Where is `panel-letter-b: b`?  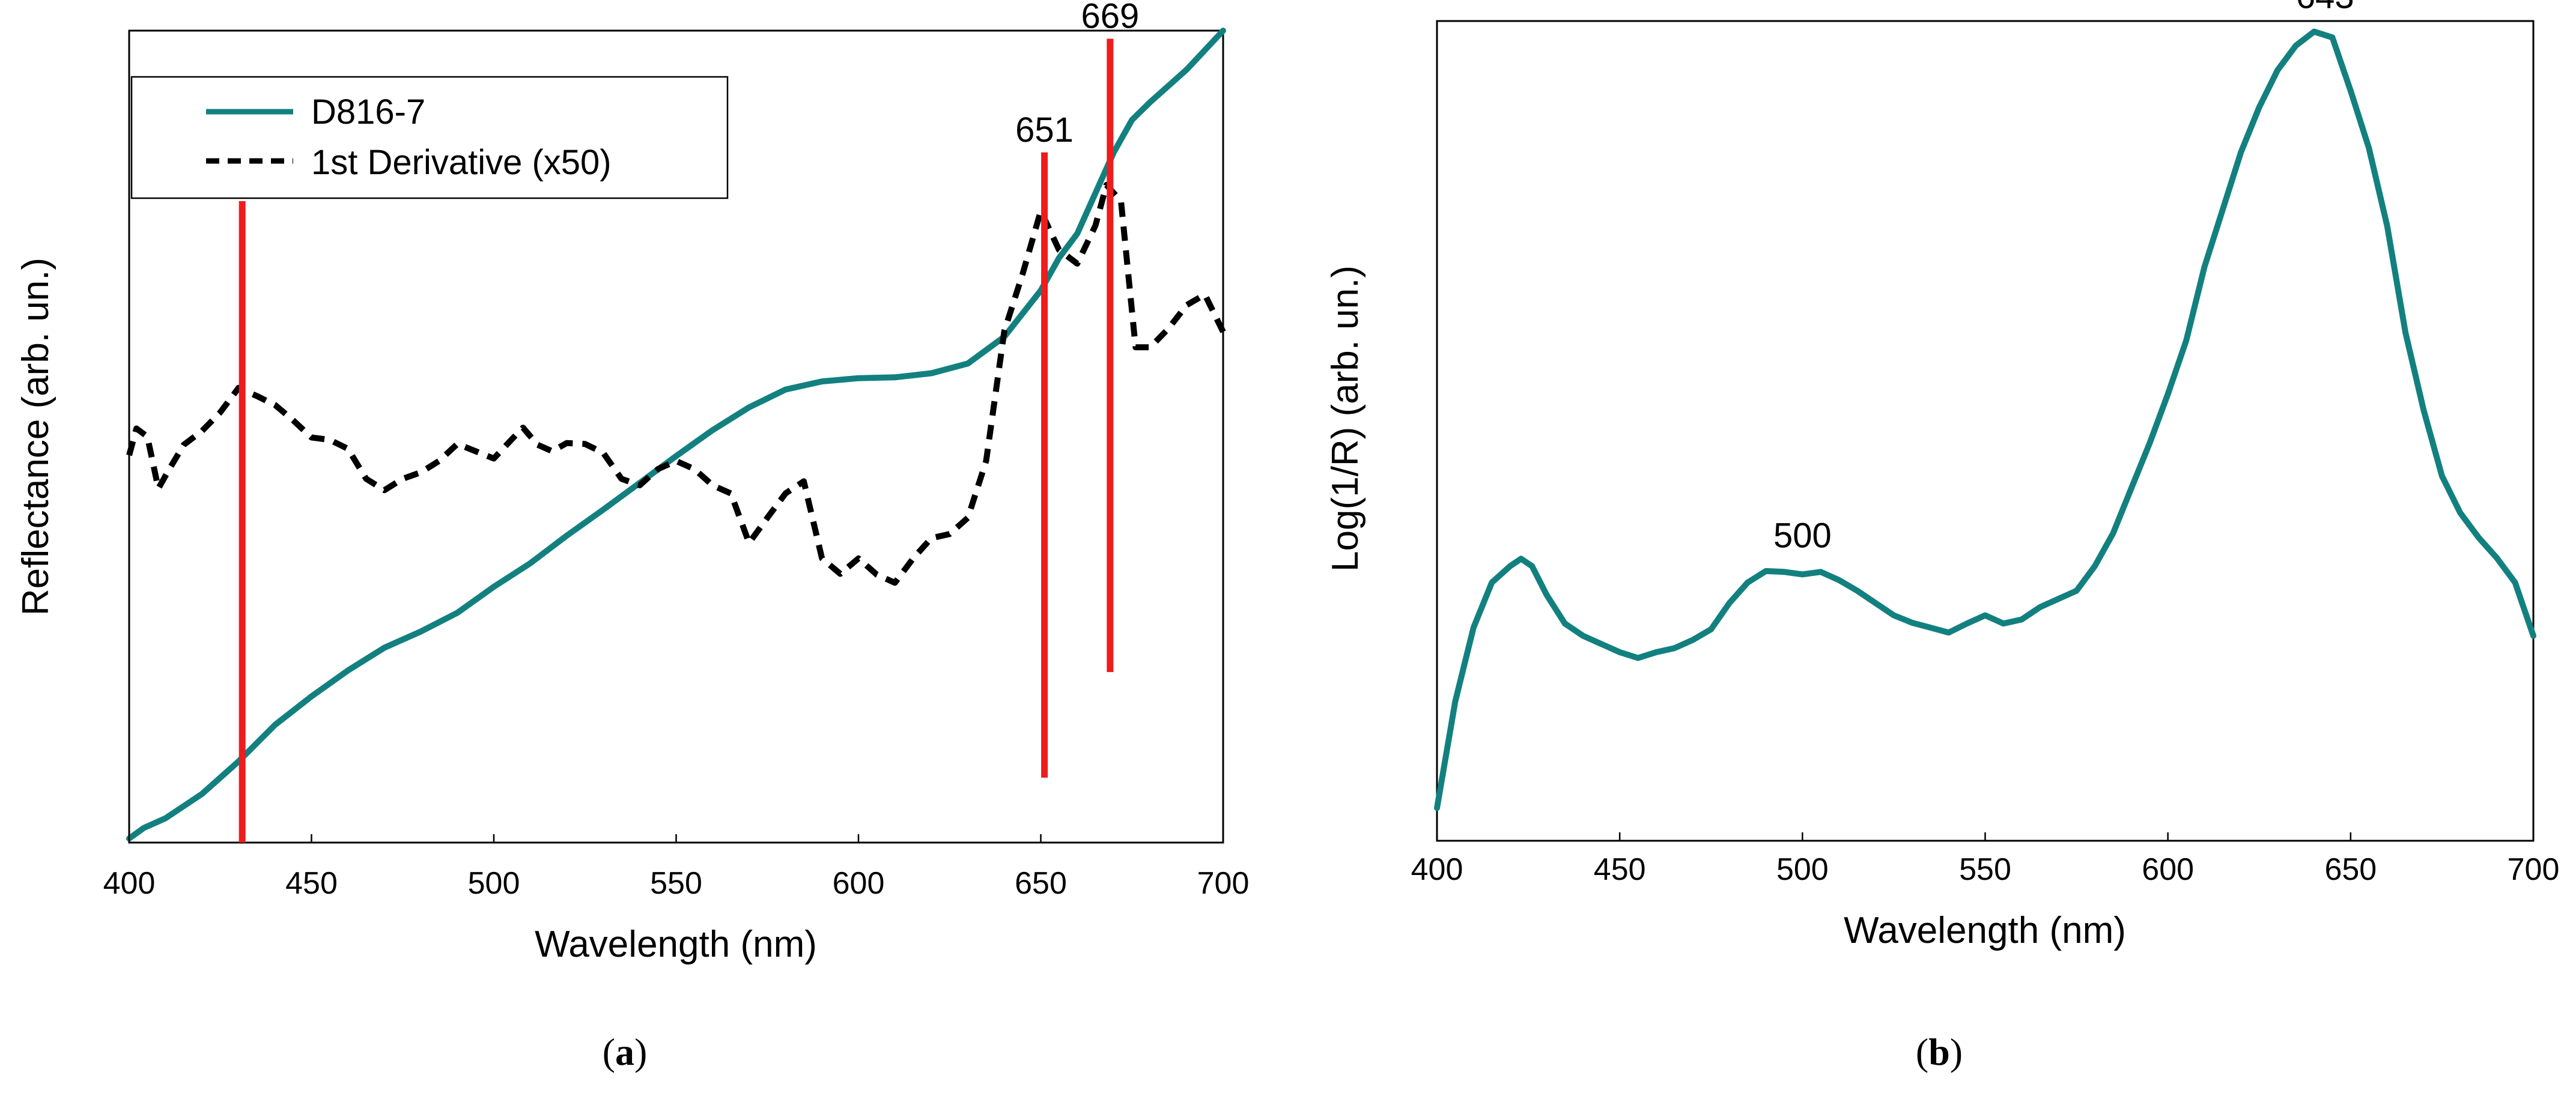 panel-letter-b: b is located at coordinates (1939, 1052).